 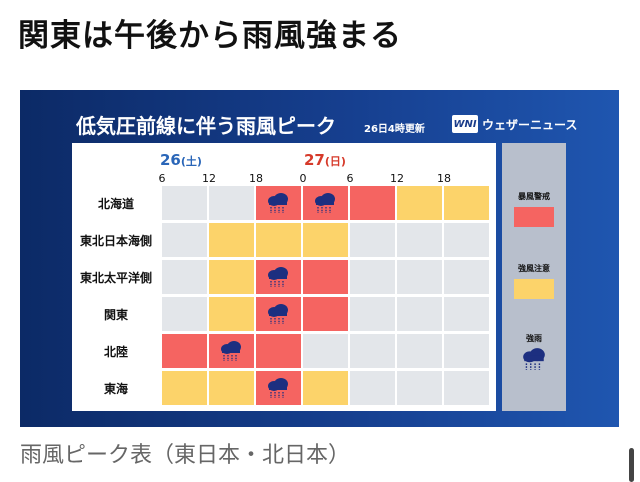 I want to click on brand-name: ウェザーニュース, so click(x=530, y=124).